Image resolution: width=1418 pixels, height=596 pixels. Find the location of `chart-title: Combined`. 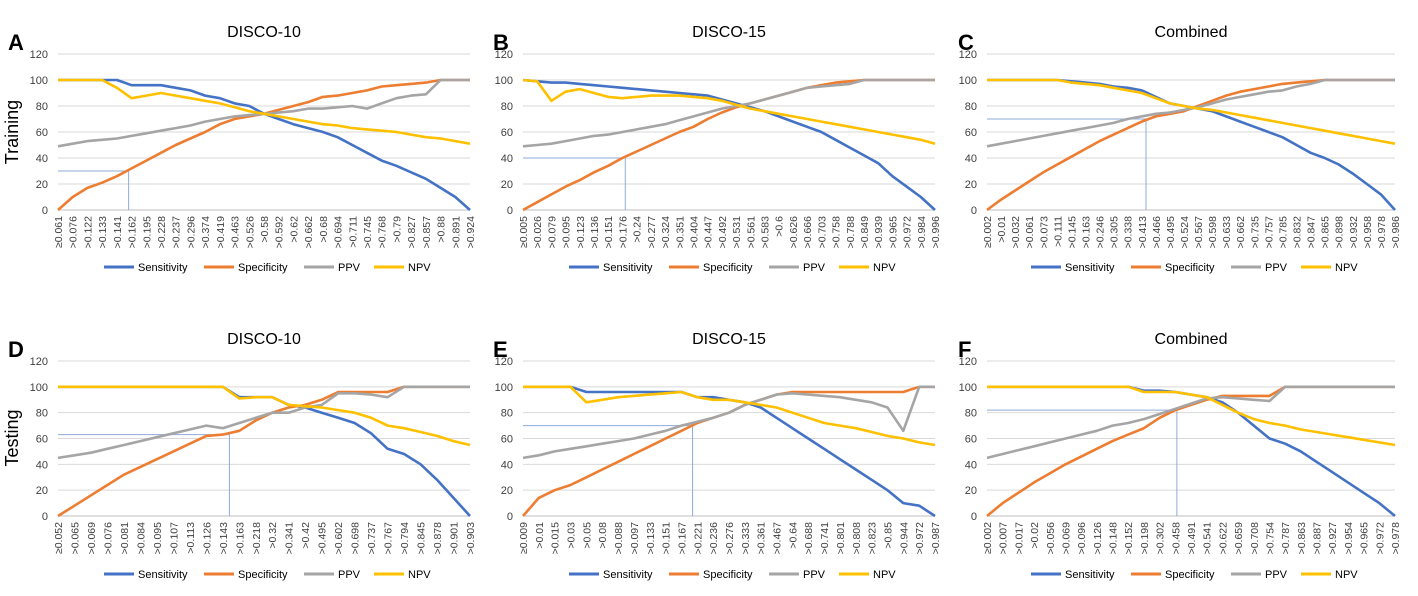

chart-title: Combined is located at coordinates (1191, 32).